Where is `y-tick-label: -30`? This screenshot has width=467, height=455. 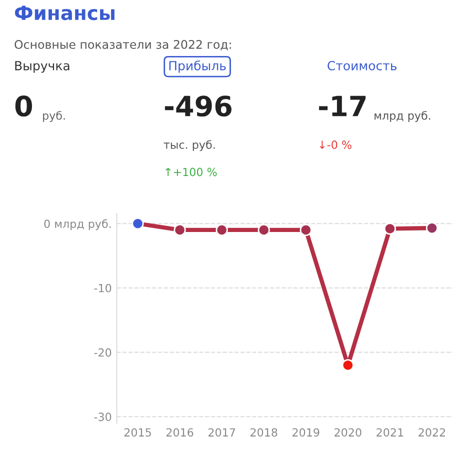 y-tick-label: -30 is located at coordinates (103, 417).